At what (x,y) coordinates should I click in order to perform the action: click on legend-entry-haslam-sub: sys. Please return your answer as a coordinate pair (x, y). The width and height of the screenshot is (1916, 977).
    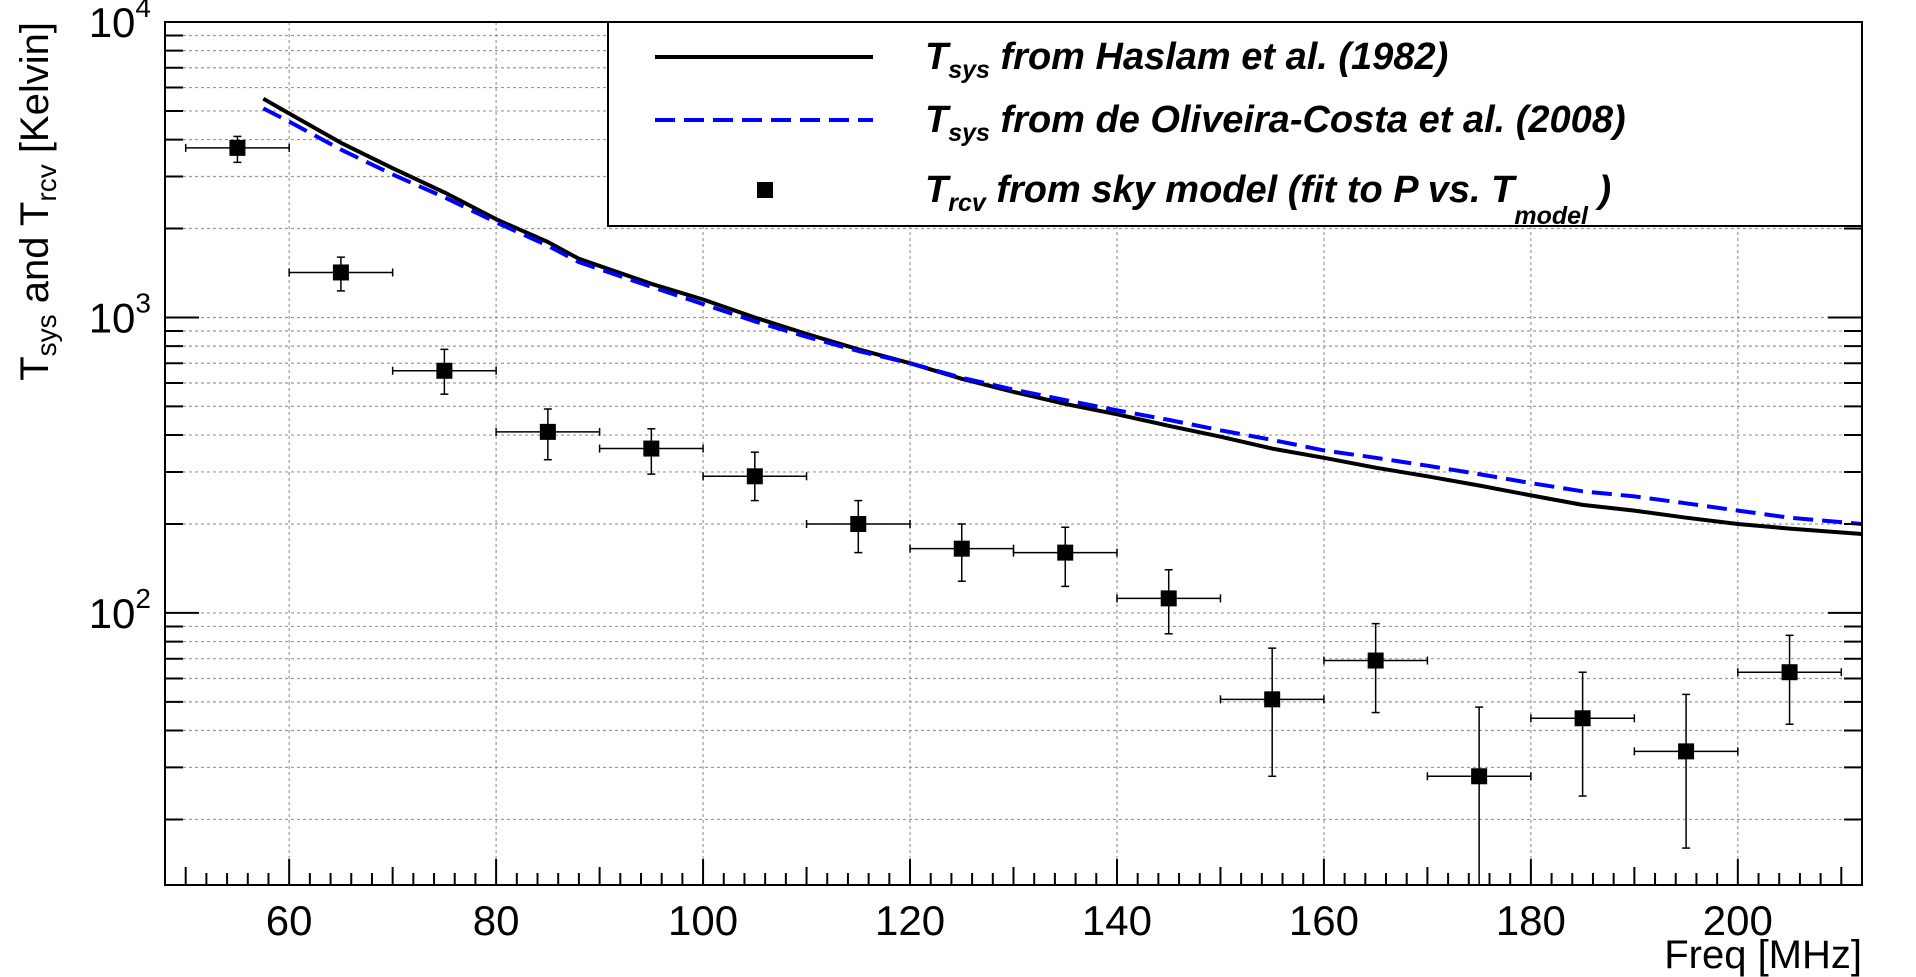
    Looking at the image, I should click on (969, 70).